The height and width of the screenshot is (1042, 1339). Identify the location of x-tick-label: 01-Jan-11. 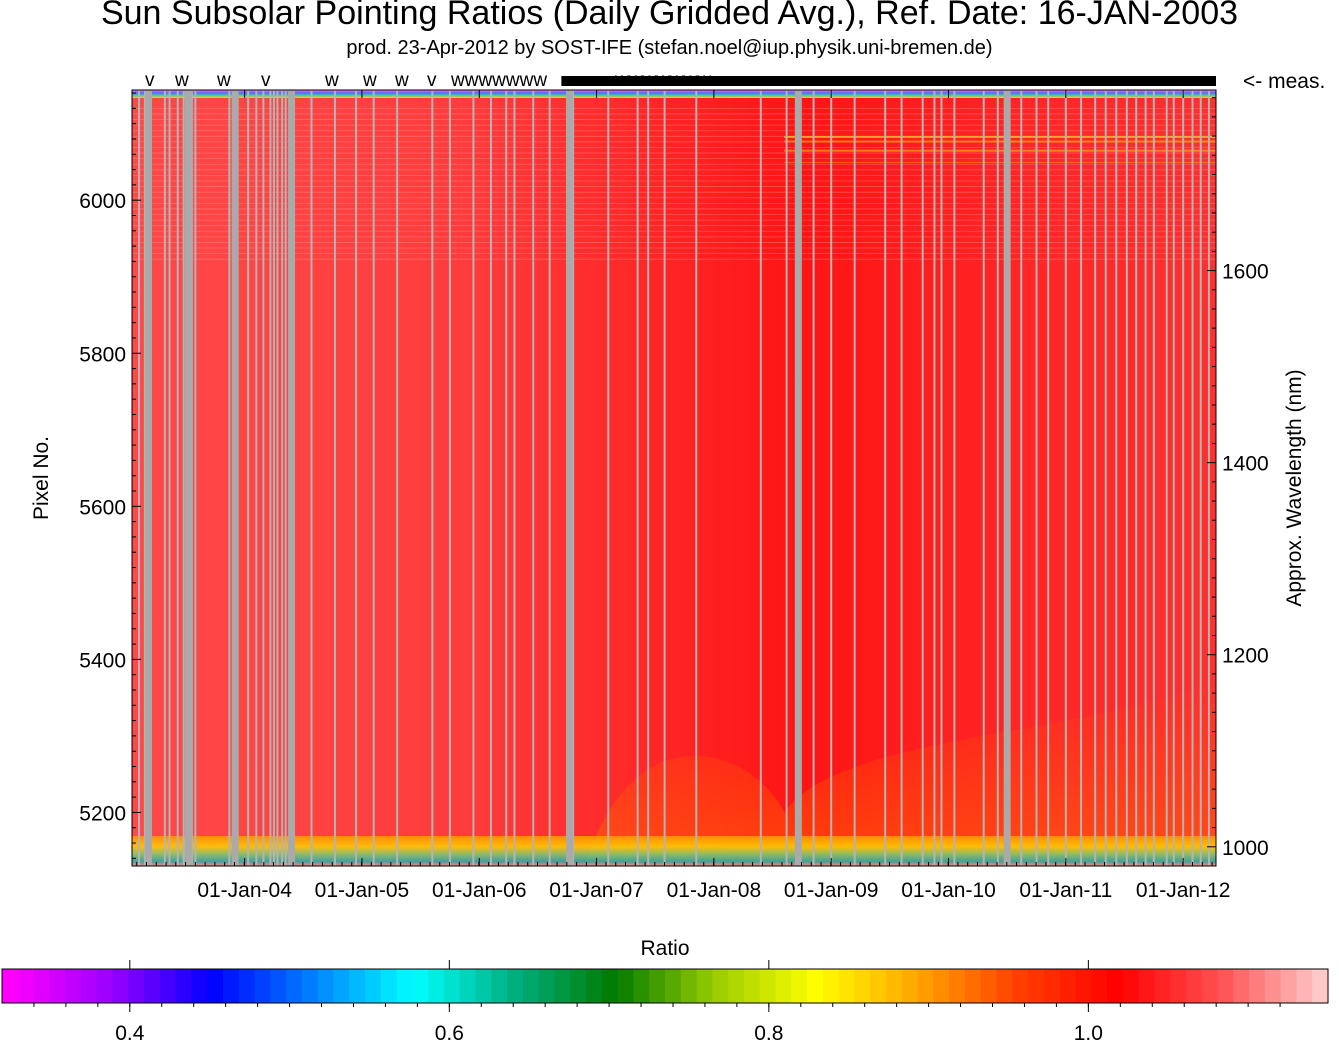
(1065, 890).